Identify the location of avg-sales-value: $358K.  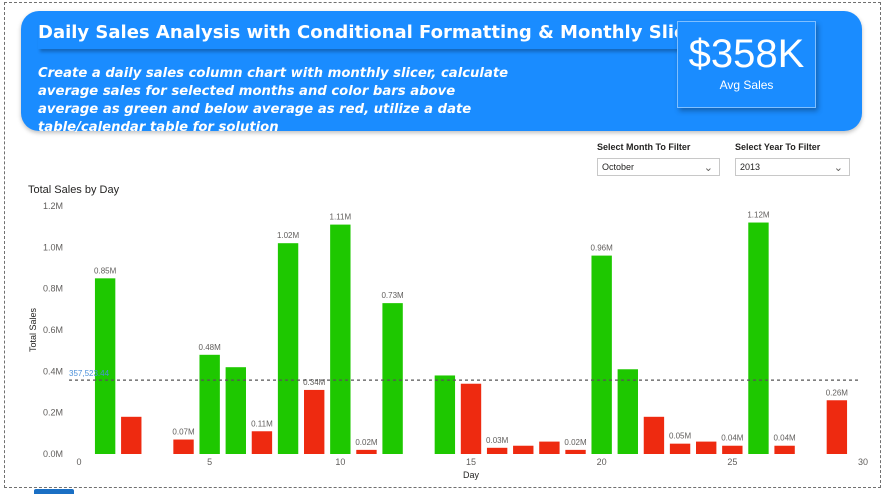
(746, 54).